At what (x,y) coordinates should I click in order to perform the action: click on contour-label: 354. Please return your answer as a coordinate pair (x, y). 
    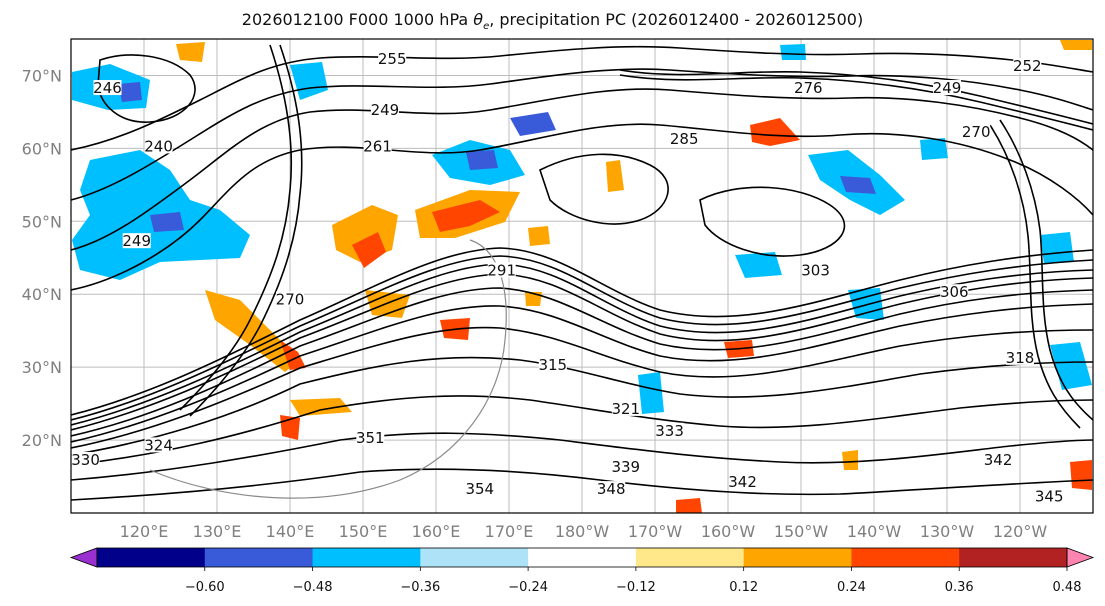
    Looking at the image, I should click on (479, 489).